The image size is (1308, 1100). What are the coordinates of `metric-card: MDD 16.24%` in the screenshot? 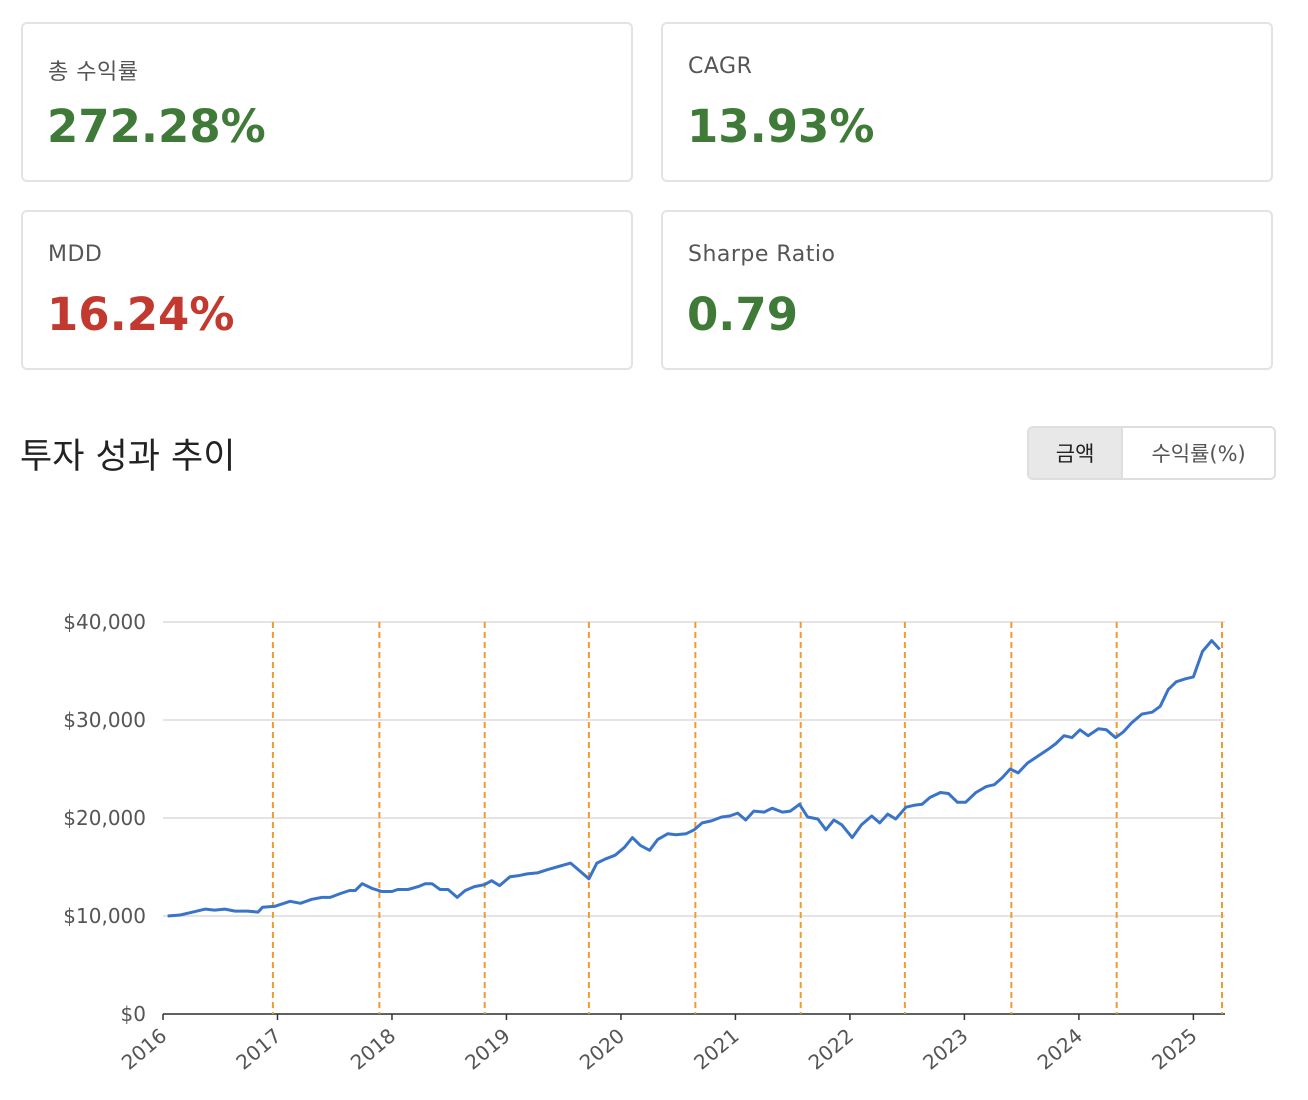 It's located at (327, 290).